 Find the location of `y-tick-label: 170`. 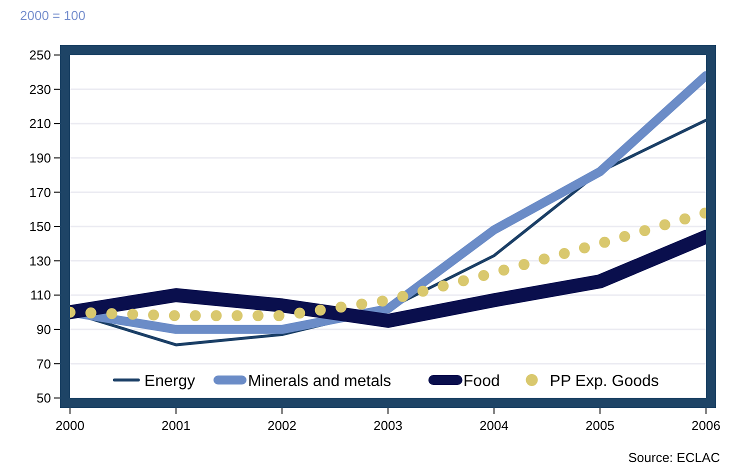

y-tick-label: 170 is located at coordinates (40, 192).